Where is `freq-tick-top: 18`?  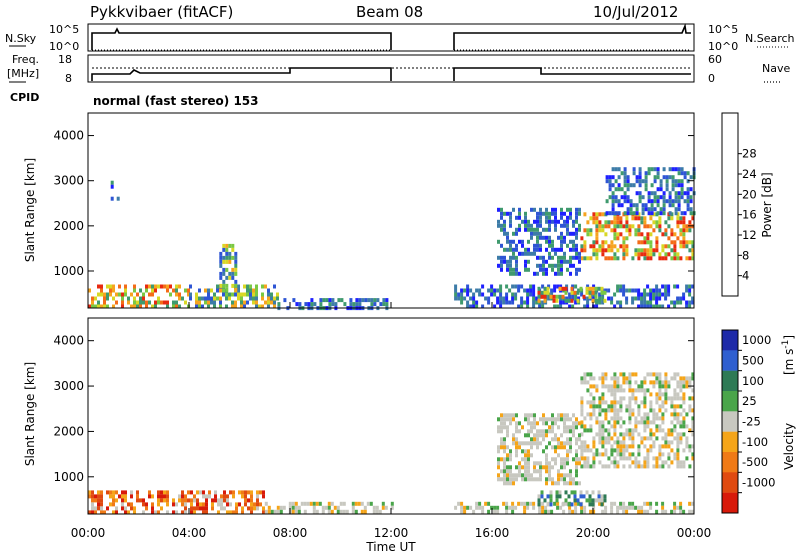 freq-tick-top: 18 is located at coordinates (65, 59).